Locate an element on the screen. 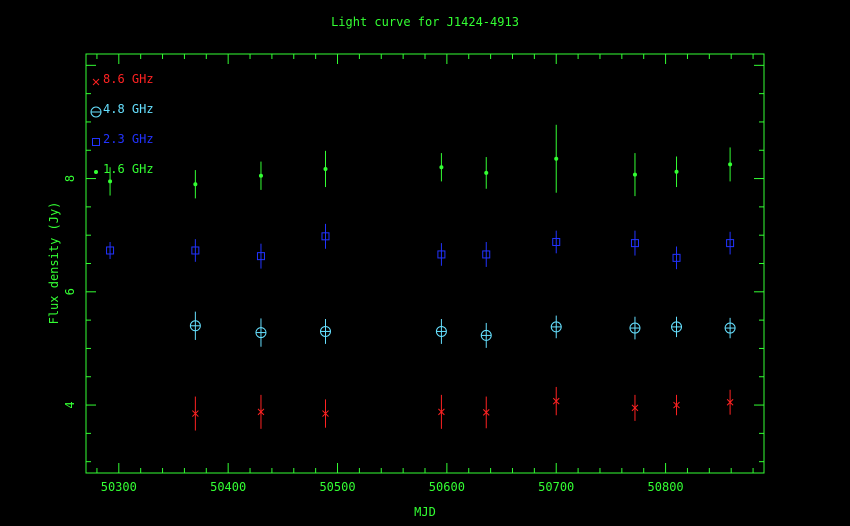  legend-label: 2.3 GHz is located at coordinates (128, 139).